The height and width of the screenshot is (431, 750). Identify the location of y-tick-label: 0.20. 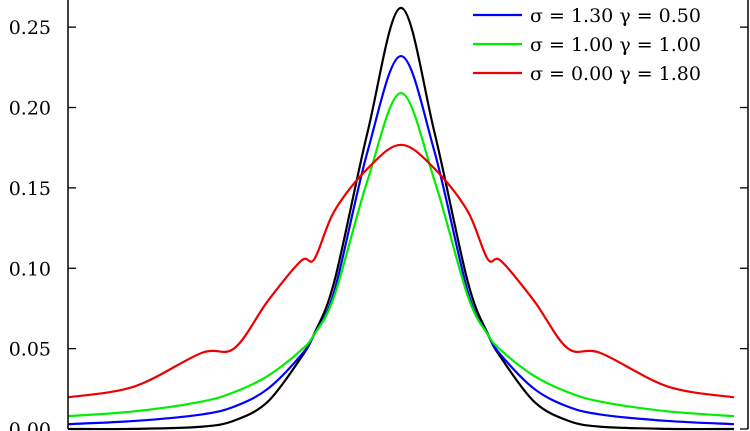
(30, 109).